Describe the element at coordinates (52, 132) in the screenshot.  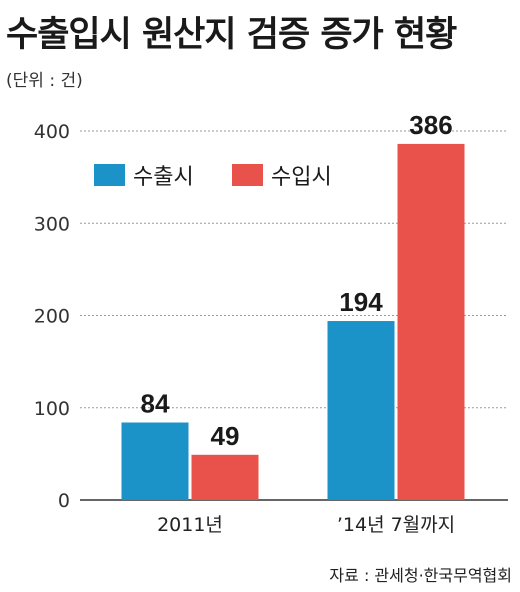
I see `y-tick-label: 400` at that location.